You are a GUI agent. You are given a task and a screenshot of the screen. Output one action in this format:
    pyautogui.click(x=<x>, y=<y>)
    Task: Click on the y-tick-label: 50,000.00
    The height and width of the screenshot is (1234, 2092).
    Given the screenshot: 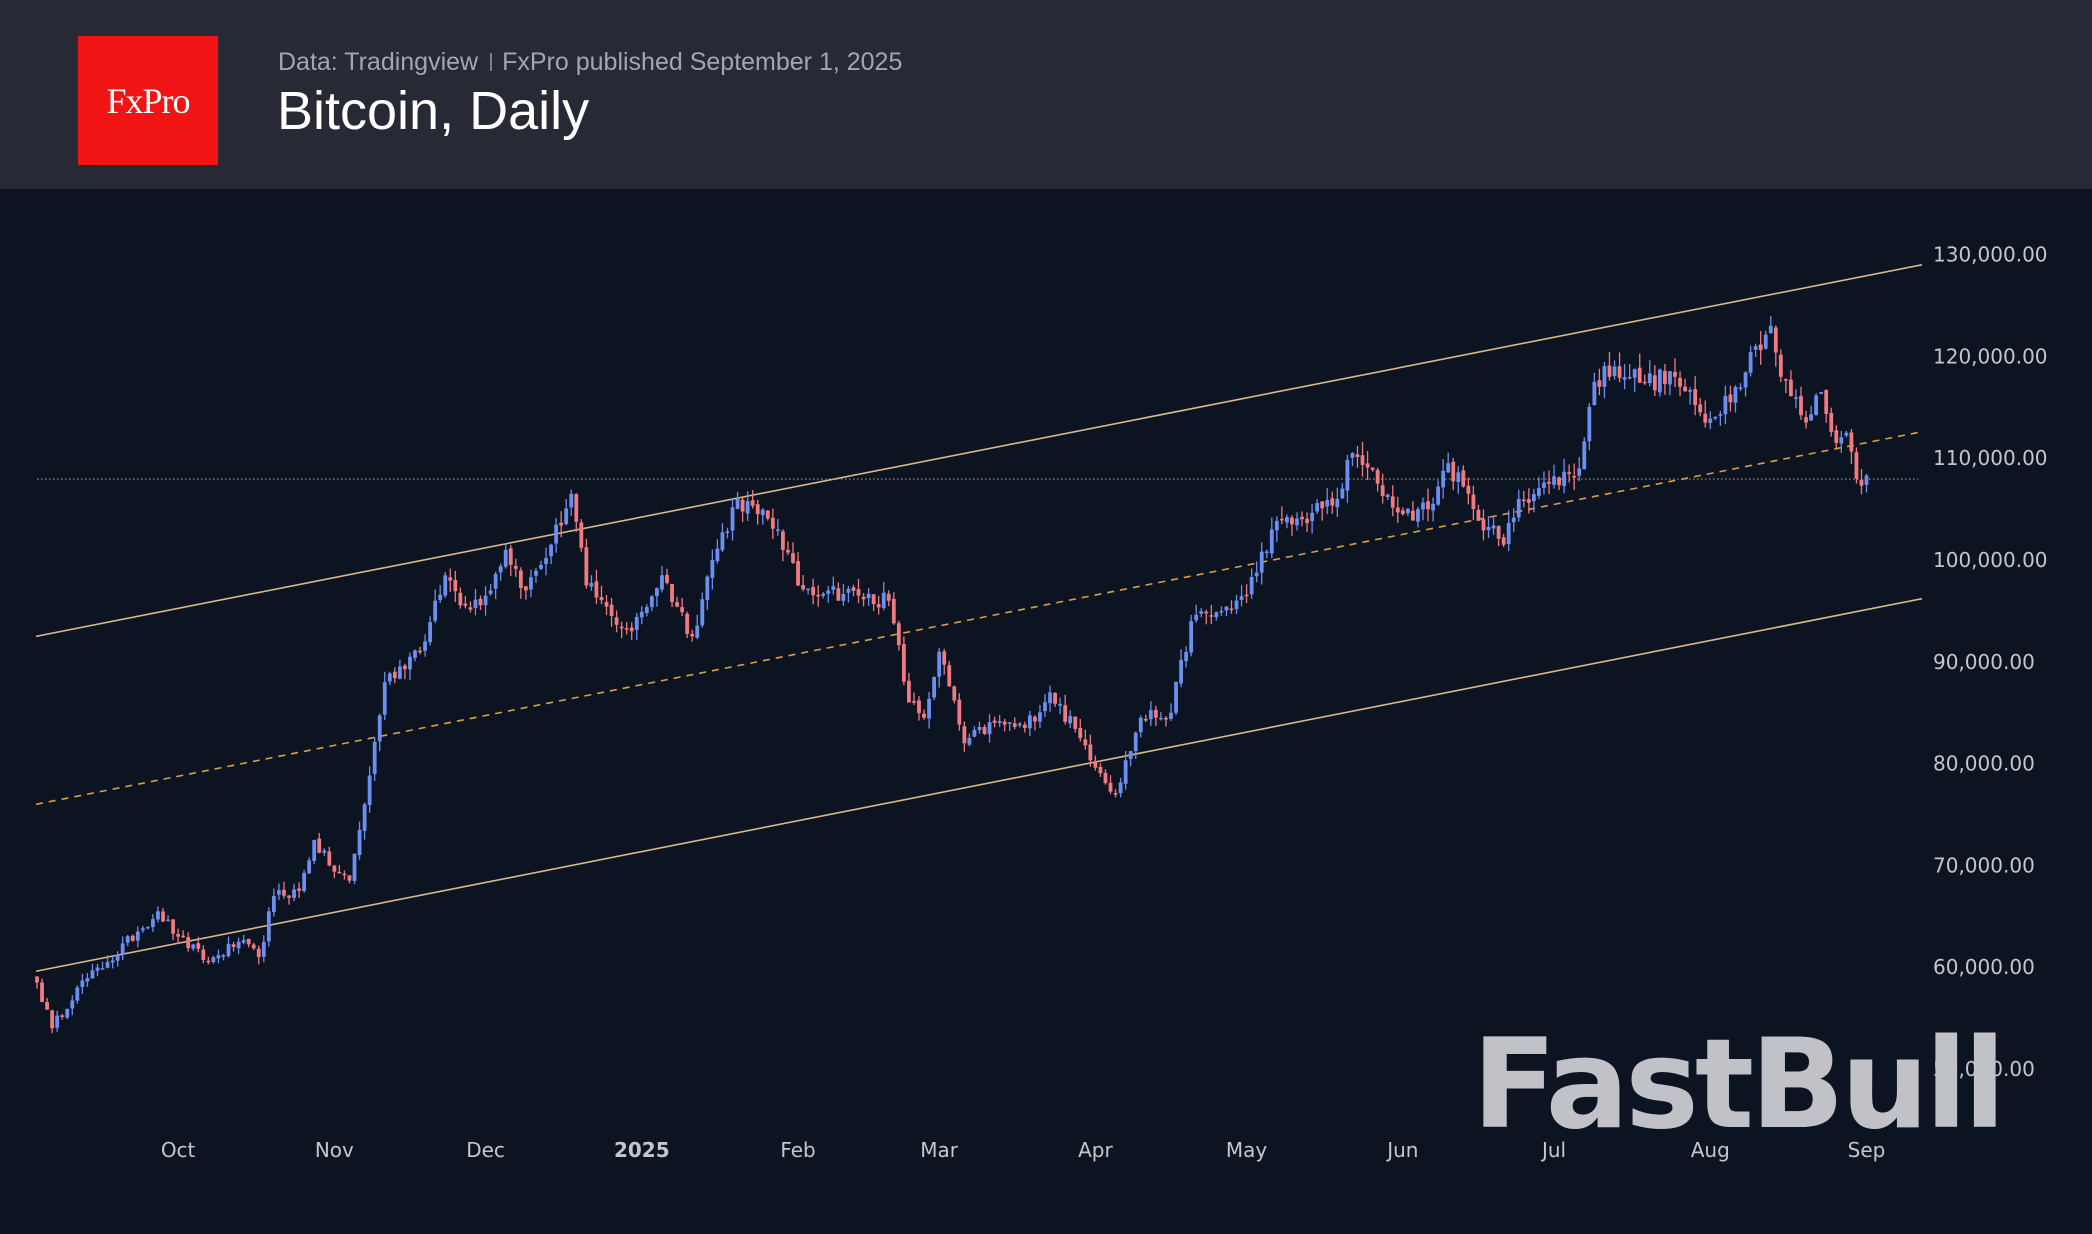 What is the action you would take?
    pyautogui.click(x=1984, y=1069)
    